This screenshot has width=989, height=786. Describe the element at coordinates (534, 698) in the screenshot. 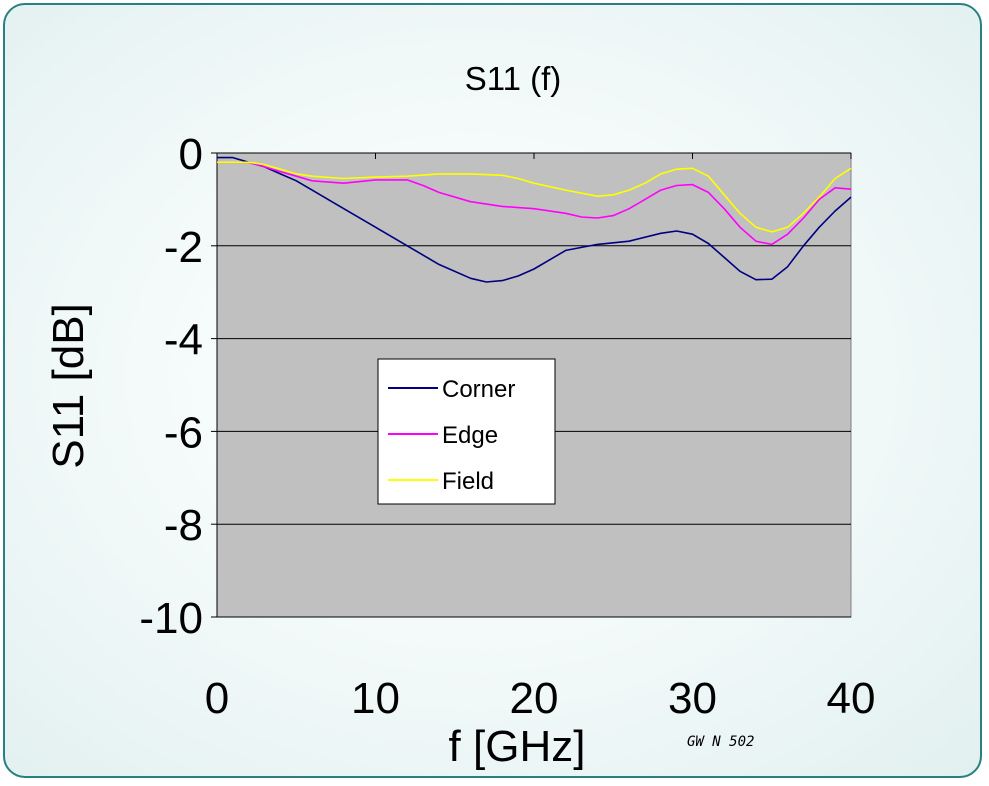

I see `x-tick-label-2: 20` at that location.